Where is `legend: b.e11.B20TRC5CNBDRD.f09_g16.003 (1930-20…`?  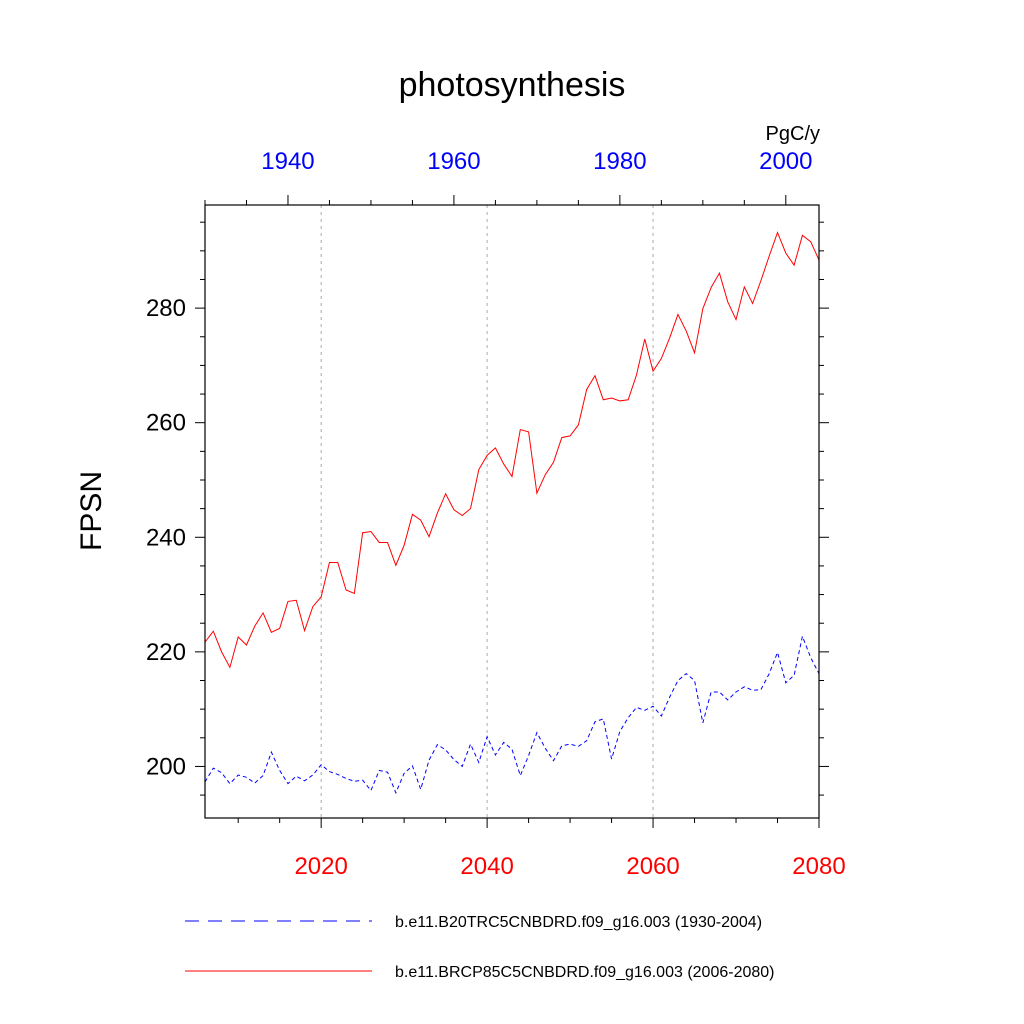
legend: b.e11.B20TRC5CNBDRD.f09_g16.003 (1930-20… is located at coordinates (479, 947).